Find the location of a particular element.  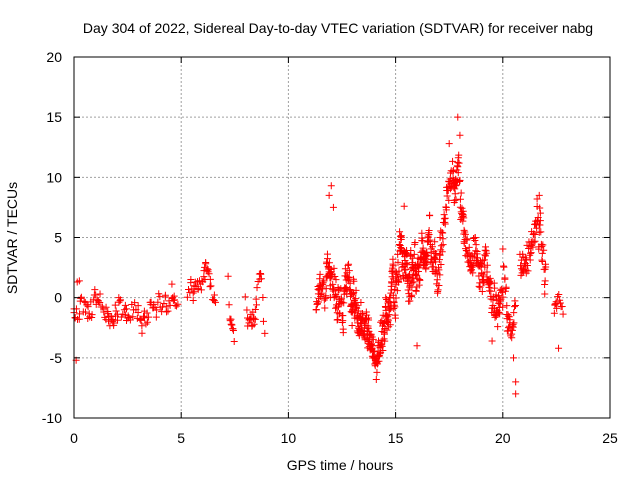

y-tick-label: 10 is located at coordinates (54, 177).